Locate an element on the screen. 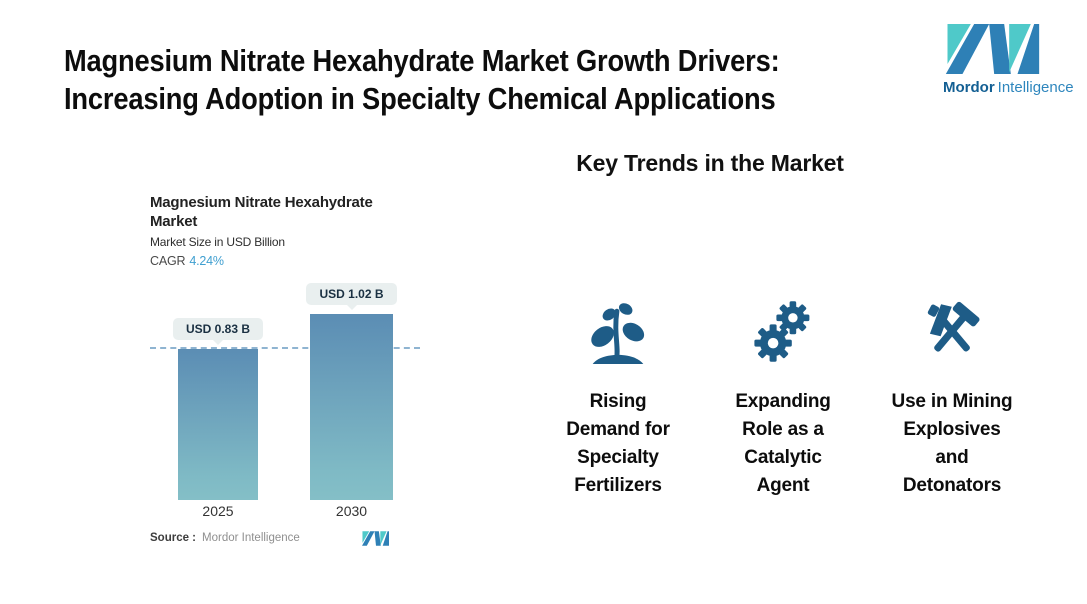  x-axis-label-2025: 2025 is located at coordinates (218, 511).